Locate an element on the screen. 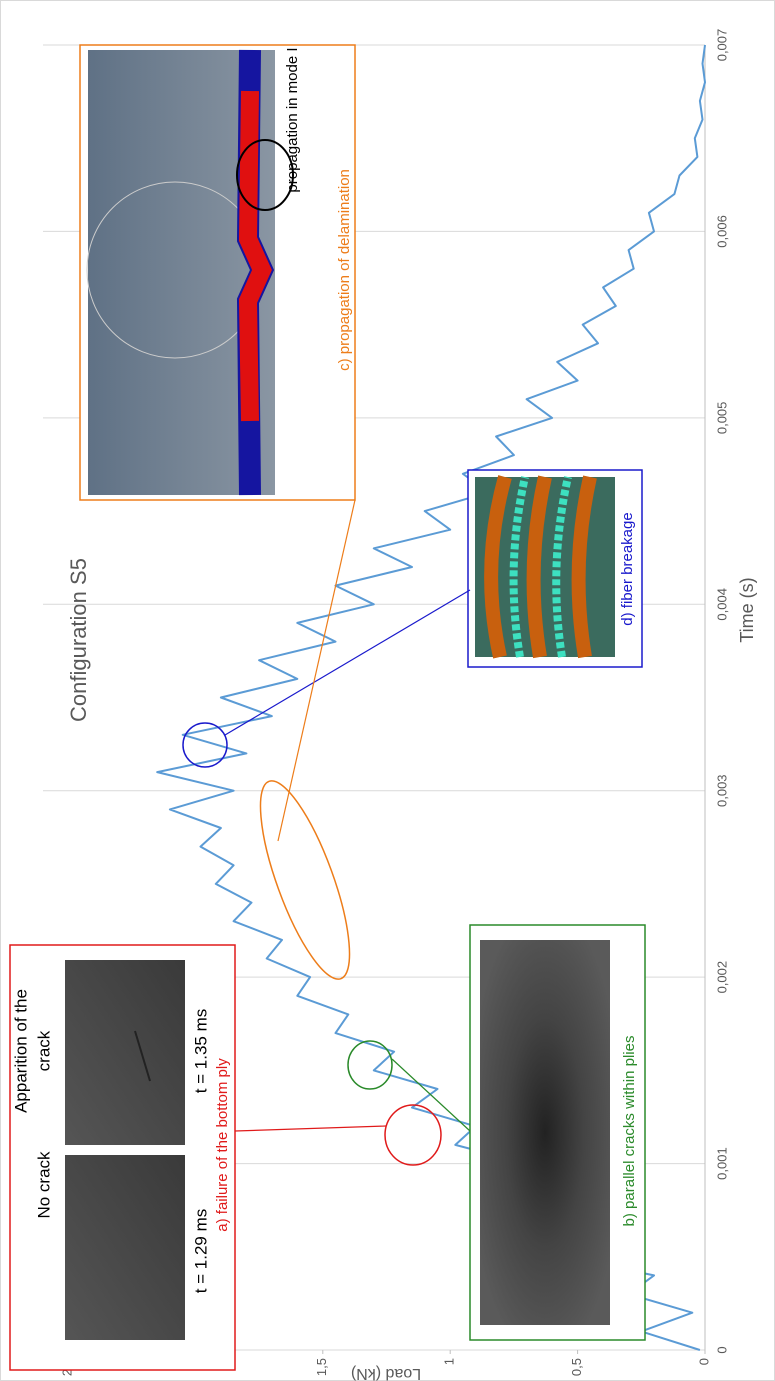  crack is located at coordinates (142, 1056).